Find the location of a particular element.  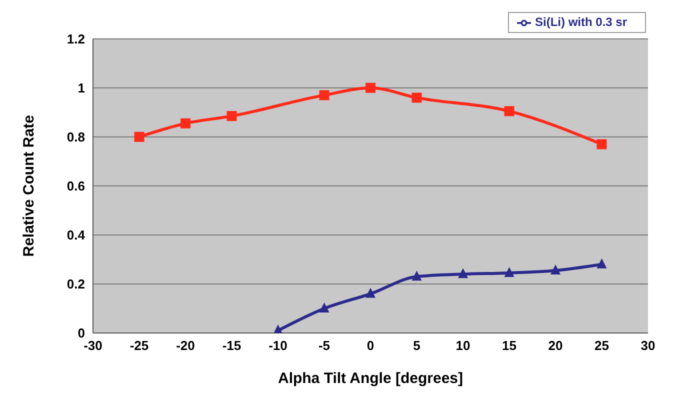

x-tick-label: -10 is located at coordinates (278, 346).